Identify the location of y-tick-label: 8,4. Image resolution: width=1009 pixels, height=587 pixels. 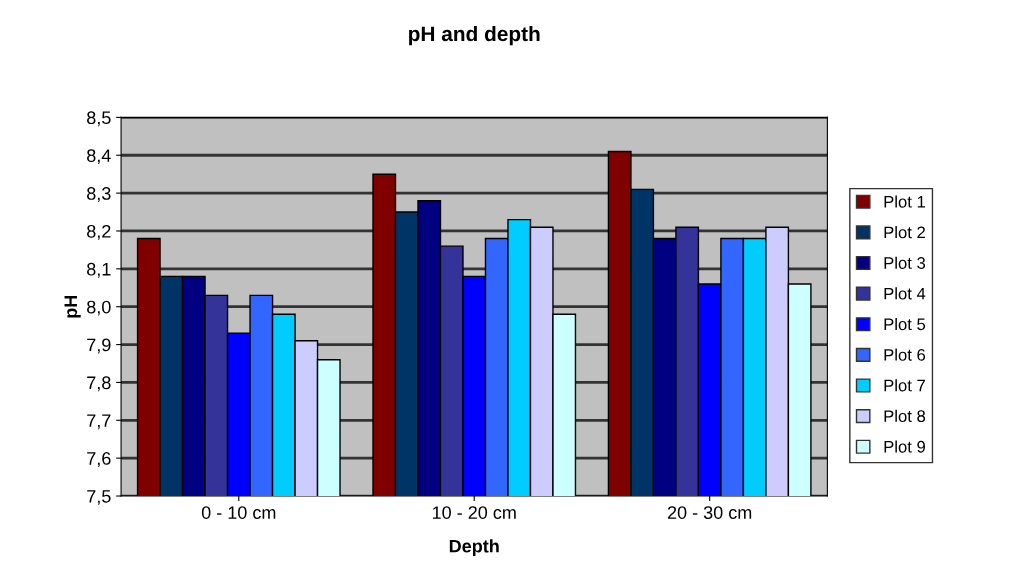
(99, 157).